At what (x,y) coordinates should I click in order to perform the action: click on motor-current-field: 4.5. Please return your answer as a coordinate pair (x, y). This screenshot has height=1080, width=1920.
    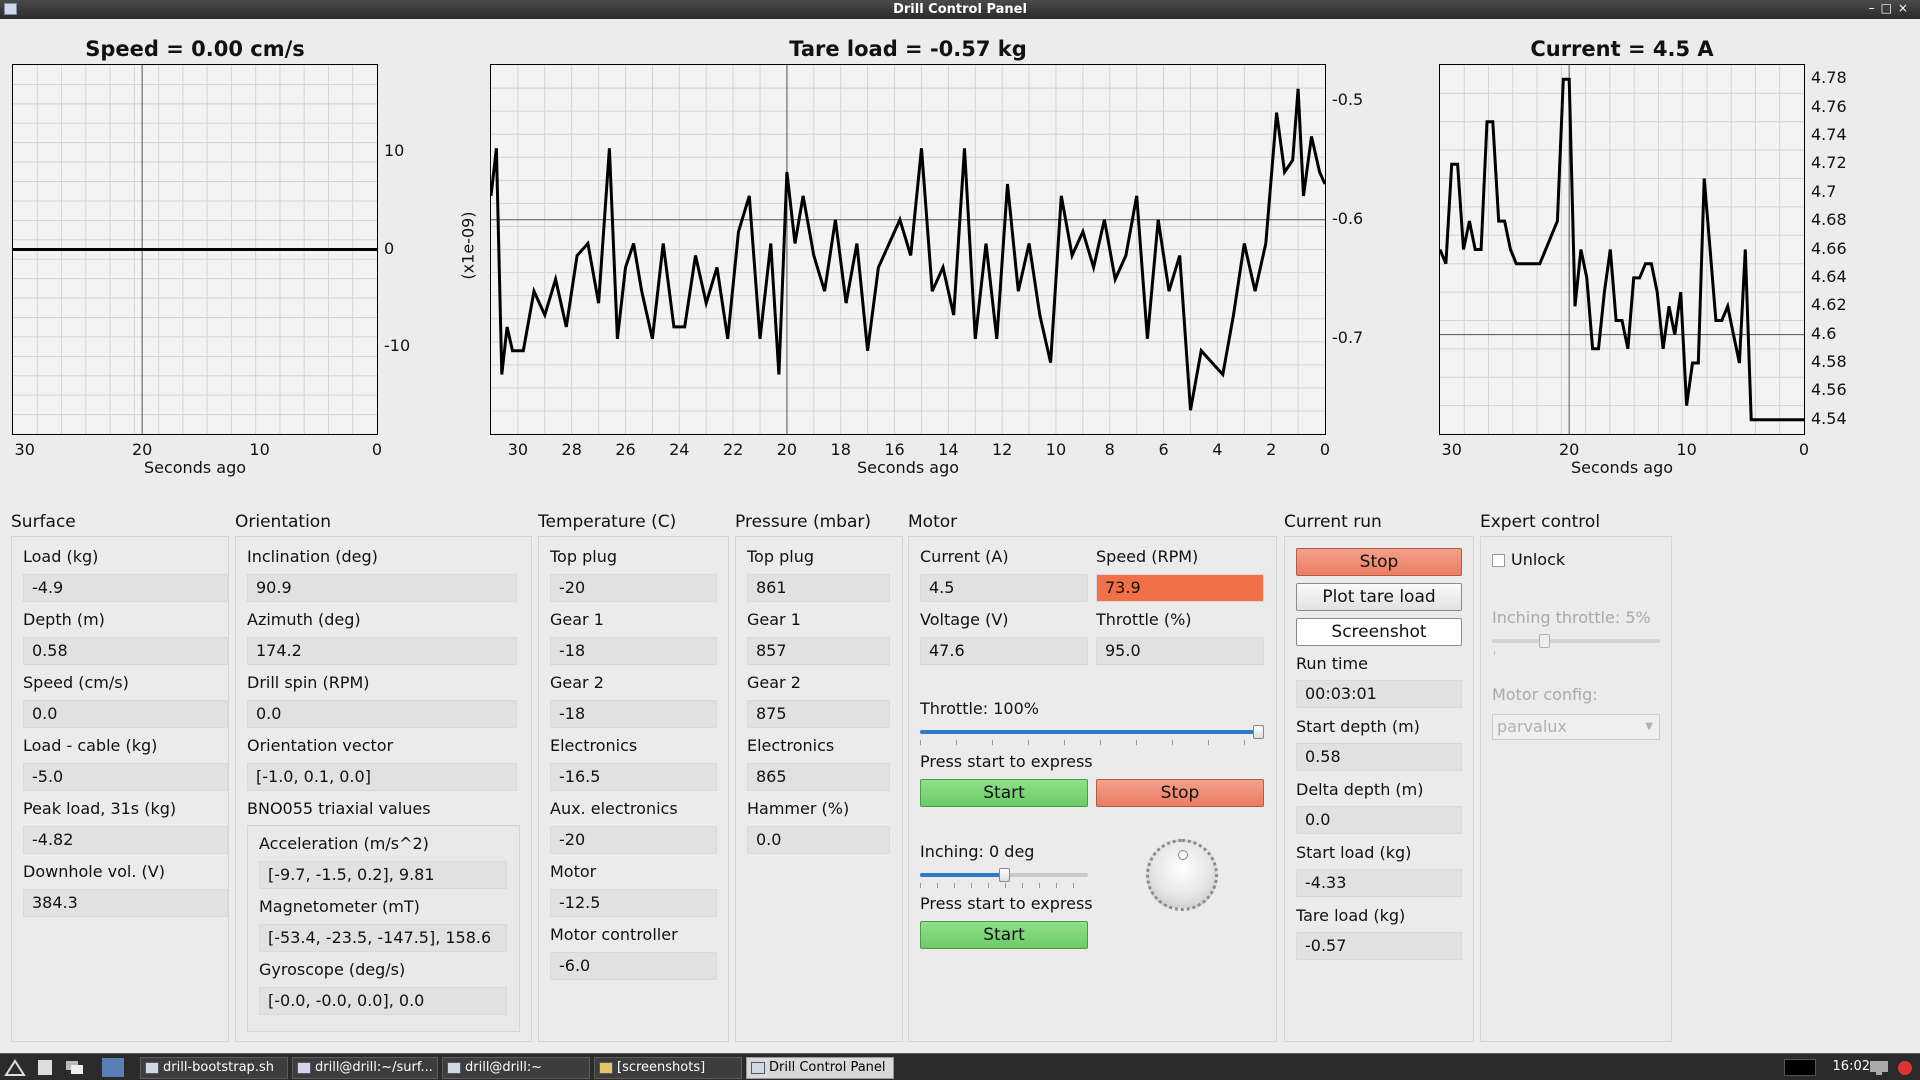
    Looking at the image, I should click on (1004, 588).